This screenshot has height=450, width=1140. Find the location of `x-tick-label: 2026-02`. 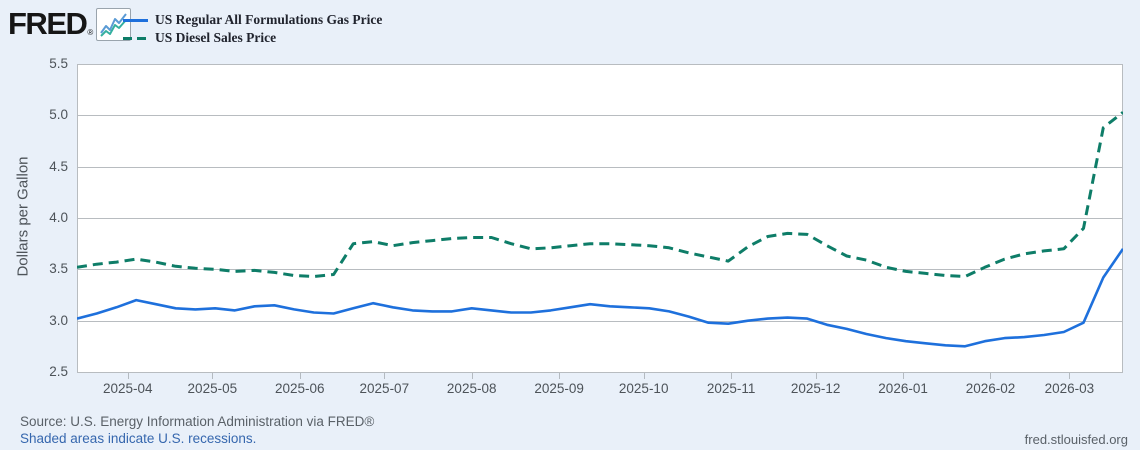

x-tick-label: 2026-02 is located at coordinates (990, 388).